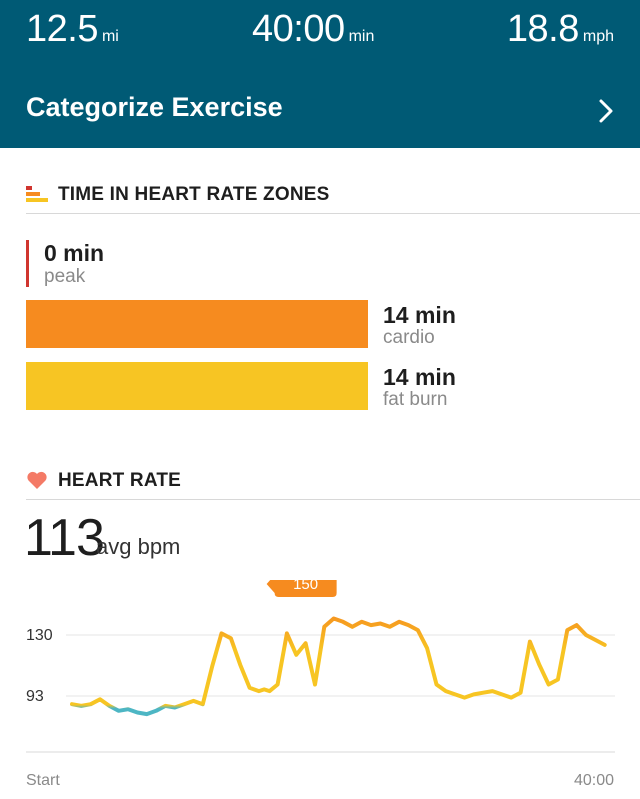 This screenshot has height=799, width=640. I want to click on duration-unit: min, so click(361, 36).